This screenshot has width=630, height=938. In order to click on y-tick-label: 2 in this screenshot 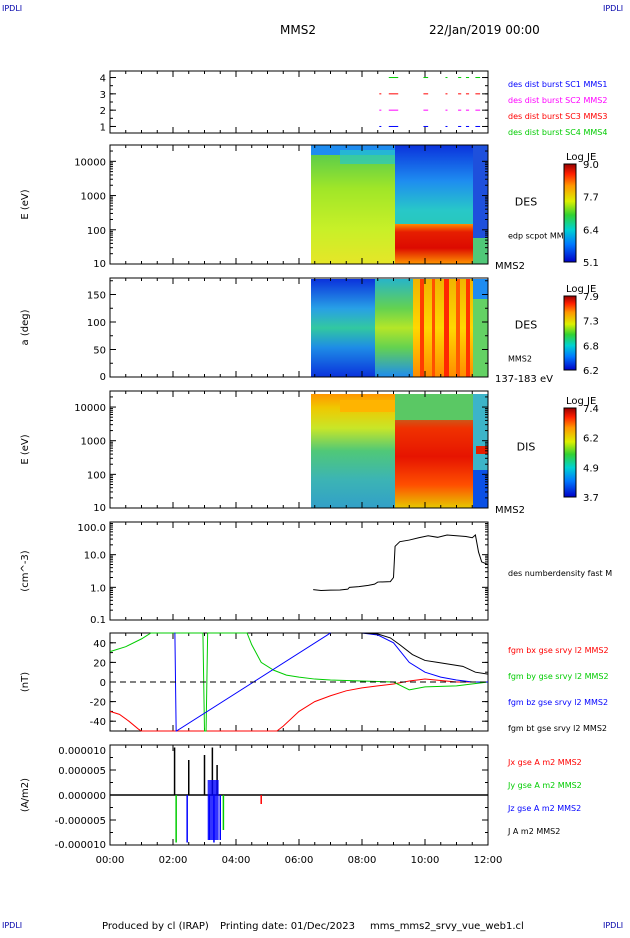, I will do `click(103, 111)`.